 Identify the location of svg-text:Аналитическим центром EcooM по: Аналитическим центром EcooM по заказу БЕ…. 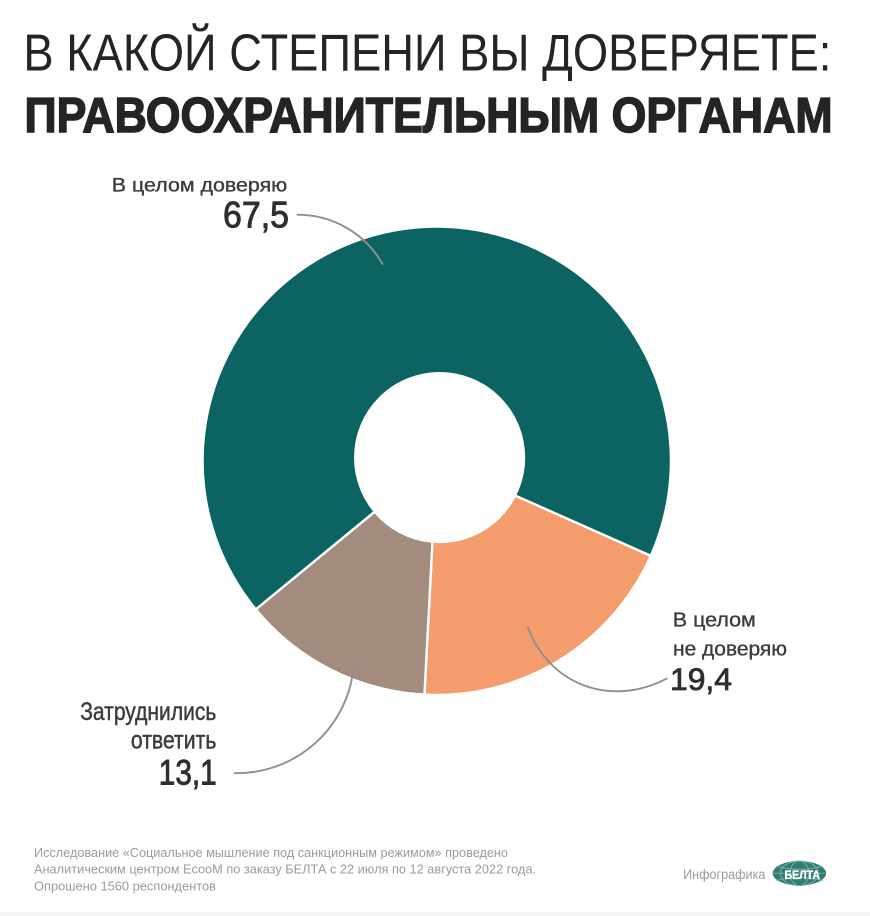
(285, 869).